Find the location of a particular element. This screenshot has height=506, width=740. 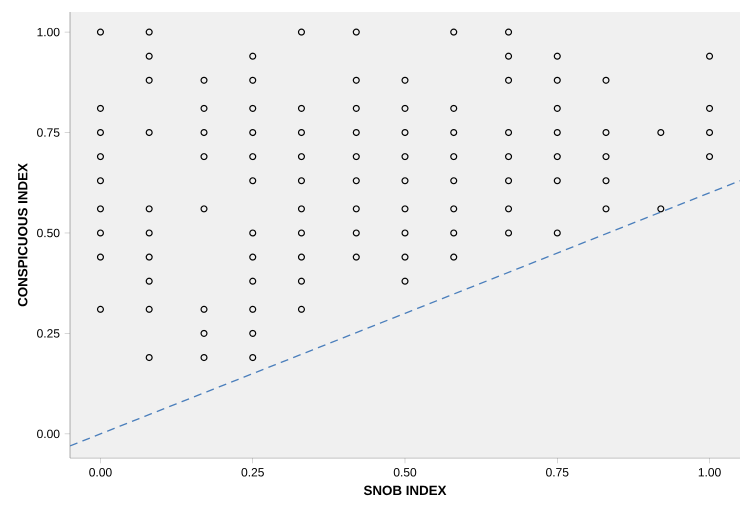

x-tick-label: 0.00 is located at coordinates (100, 472).